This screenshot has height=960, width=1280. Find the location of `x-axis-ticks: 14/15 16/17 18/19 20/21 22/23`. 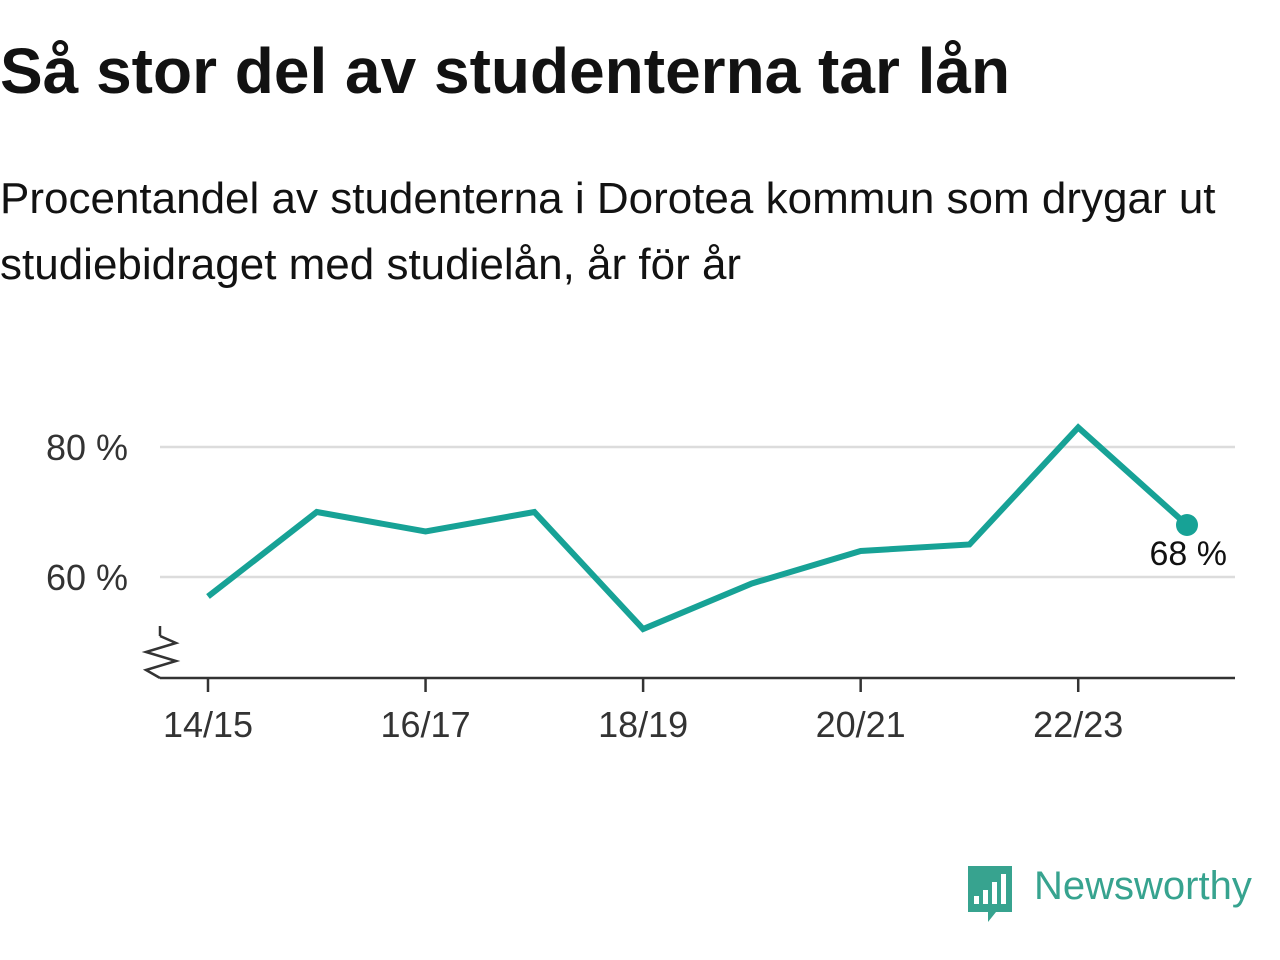

x-axis-ticks: 14/15 16/17 18/19 20/21 22/23 is located at coordinates (643, 711).